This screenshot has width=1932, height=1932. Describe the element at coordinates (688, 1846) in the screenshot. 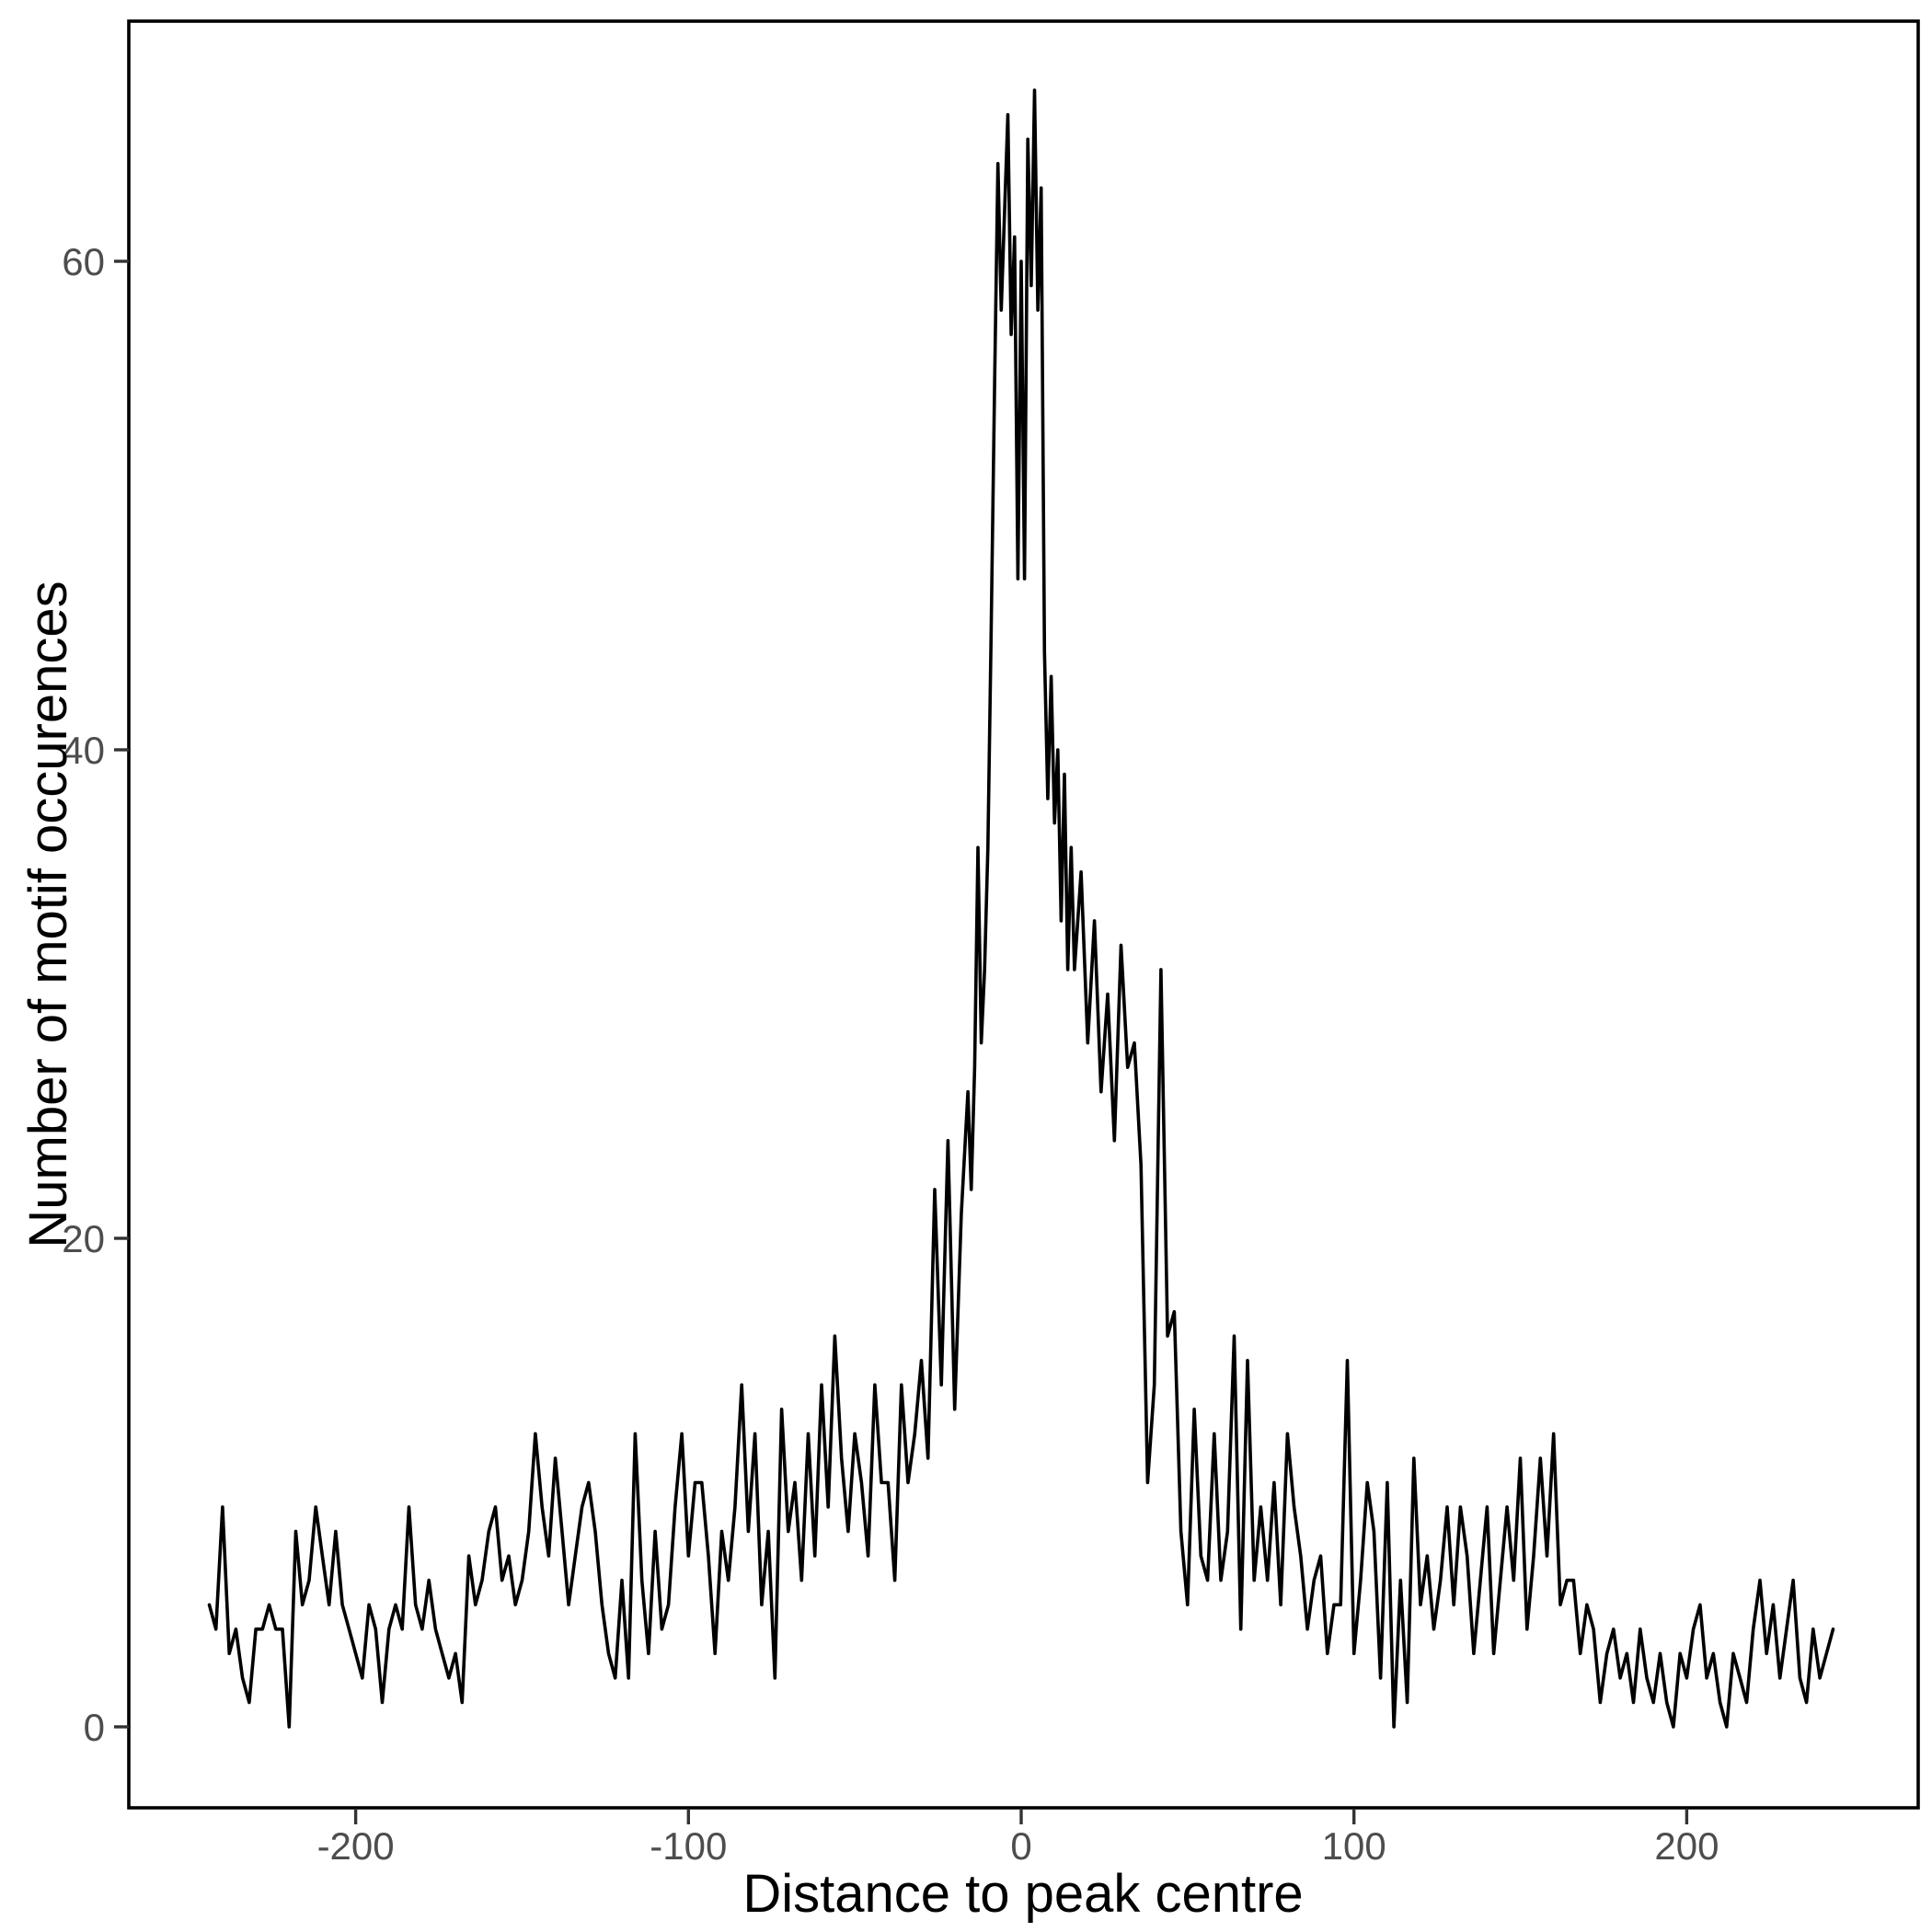

I see `x-axis-tick-label: -100` at that location.